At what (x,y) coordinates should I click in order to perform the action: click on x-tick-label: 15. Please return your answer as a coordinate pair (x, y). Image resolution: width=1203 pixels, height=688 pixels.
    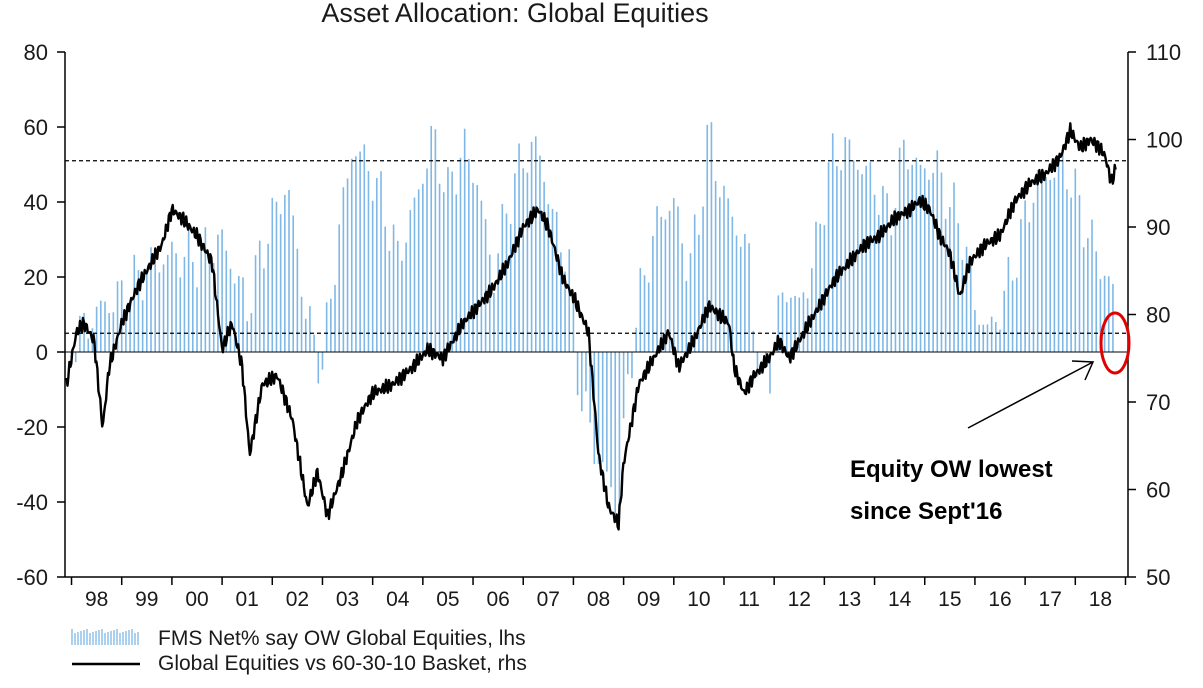
    Looking at the image, I should click on (949, 599).